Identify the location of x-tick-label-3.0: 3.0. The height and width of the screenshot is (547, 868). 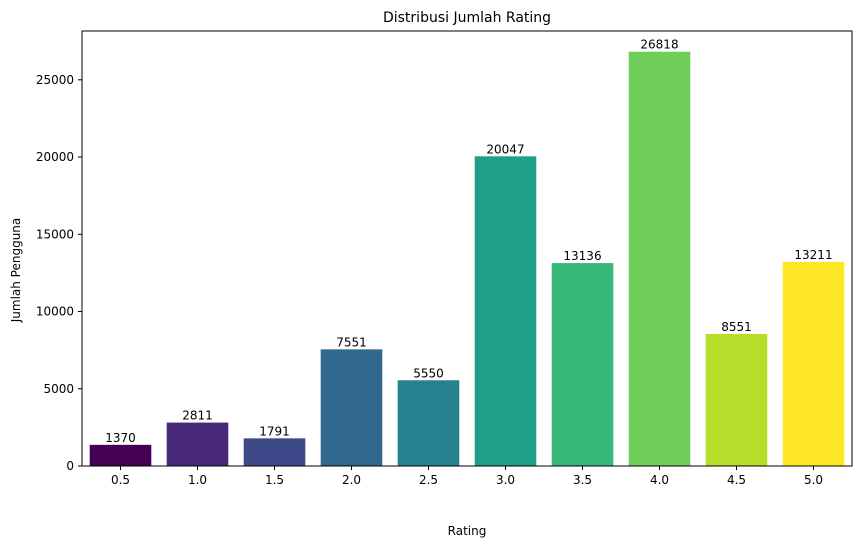
(505, 480).